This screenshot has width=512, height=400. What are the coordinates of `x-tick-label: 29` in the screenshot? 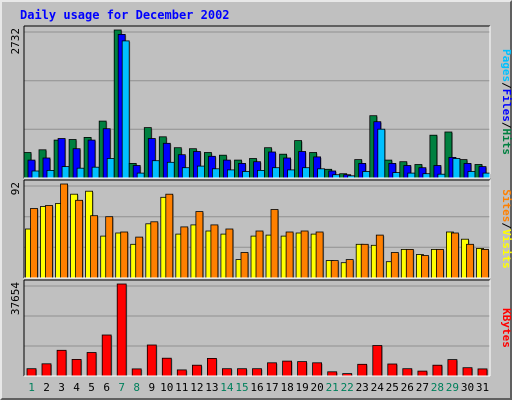 It's located at (452, 387).